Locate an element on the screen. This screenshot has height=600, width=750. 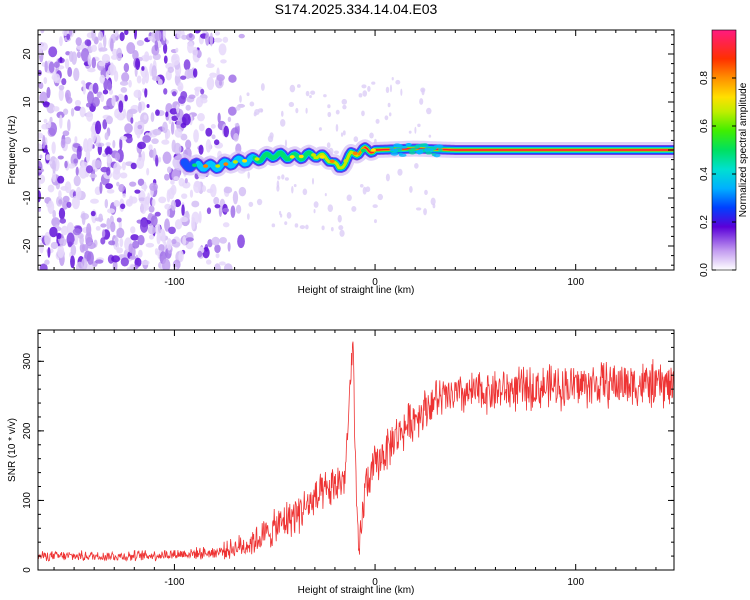
spectrogram-y-axis-label: Frequency (Hz) is located at coordinates (12, 150).